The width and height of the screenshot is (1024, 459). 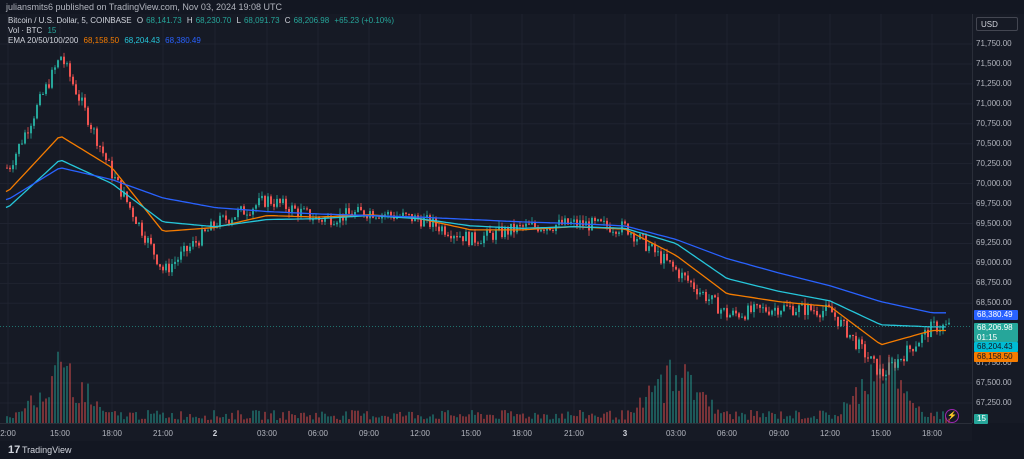 I want to click on ema50-price-tag: 68,204.43, so click(x=996, y=347).